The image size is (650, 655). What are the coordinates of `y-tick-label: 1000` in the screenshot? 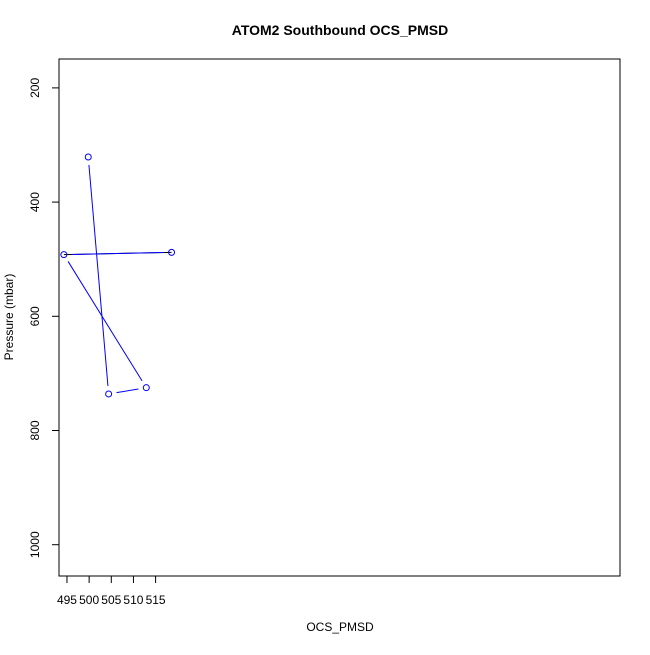 It's located at (35, 544).